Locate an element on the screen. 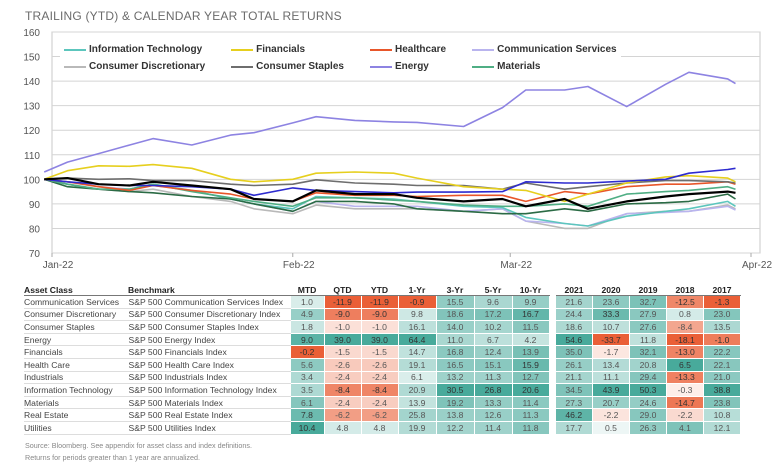 The image size is (772, 466). return-cell: 16.1 is located at coordinates (417, 327).